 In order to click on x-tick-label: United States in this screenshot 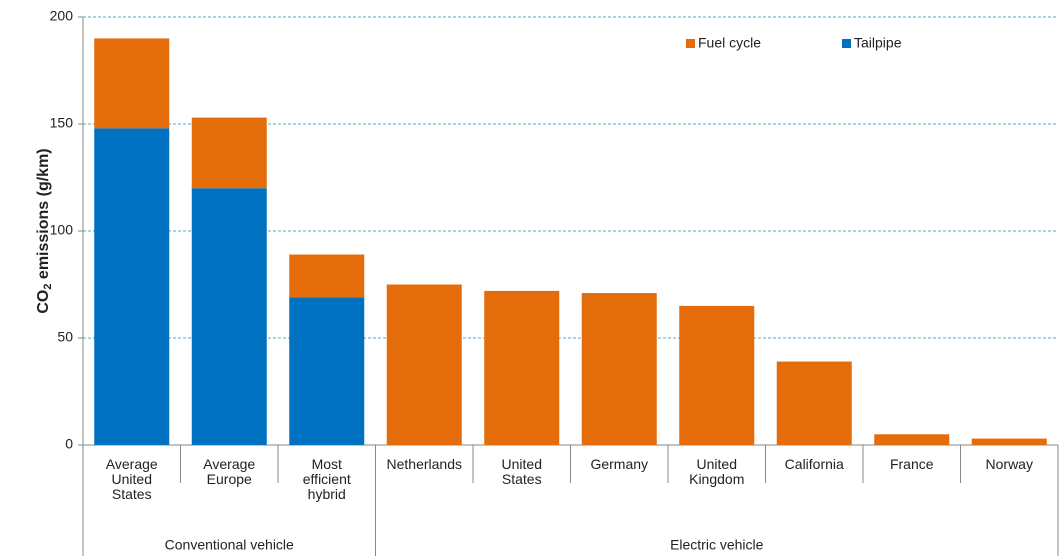, I will do `click(522, 471)`.